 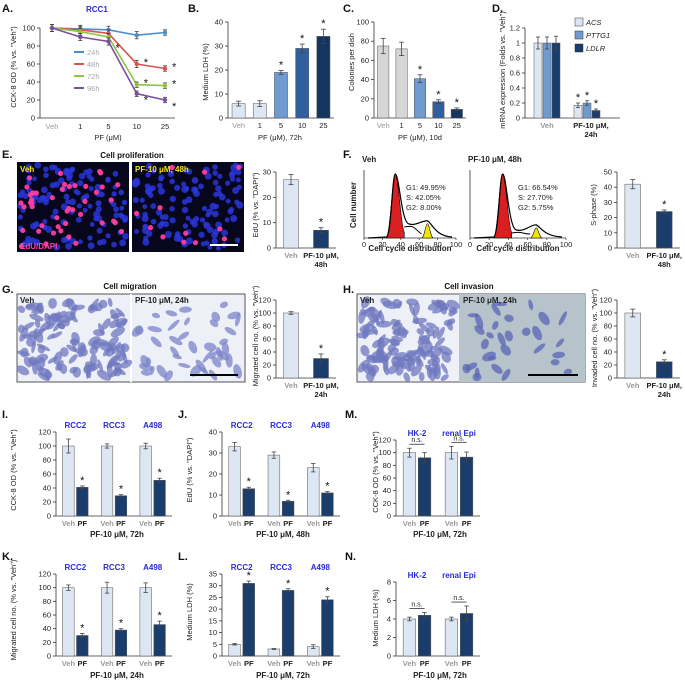 What do you see at coordinates (301, 219) in the screenshot?
I see `panel-e-plot: 0 10 20 30 Veh * PF-10 μM,48h` at bounding box center [301, 219].